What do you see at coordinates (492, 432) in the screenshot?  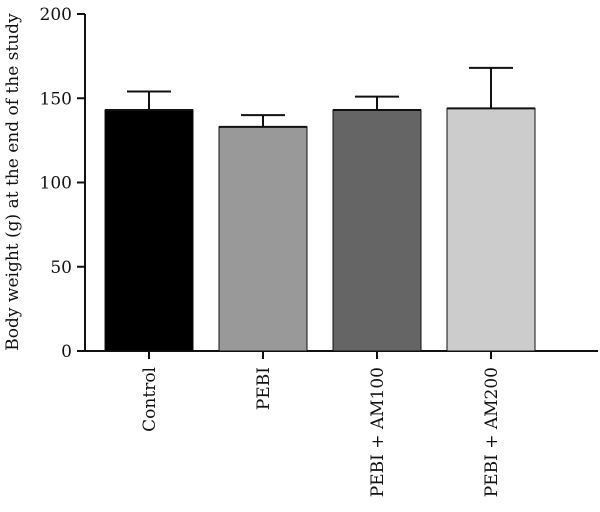 I see `x-category-label: PEBI + AM200` at bounding box center [492, 432].